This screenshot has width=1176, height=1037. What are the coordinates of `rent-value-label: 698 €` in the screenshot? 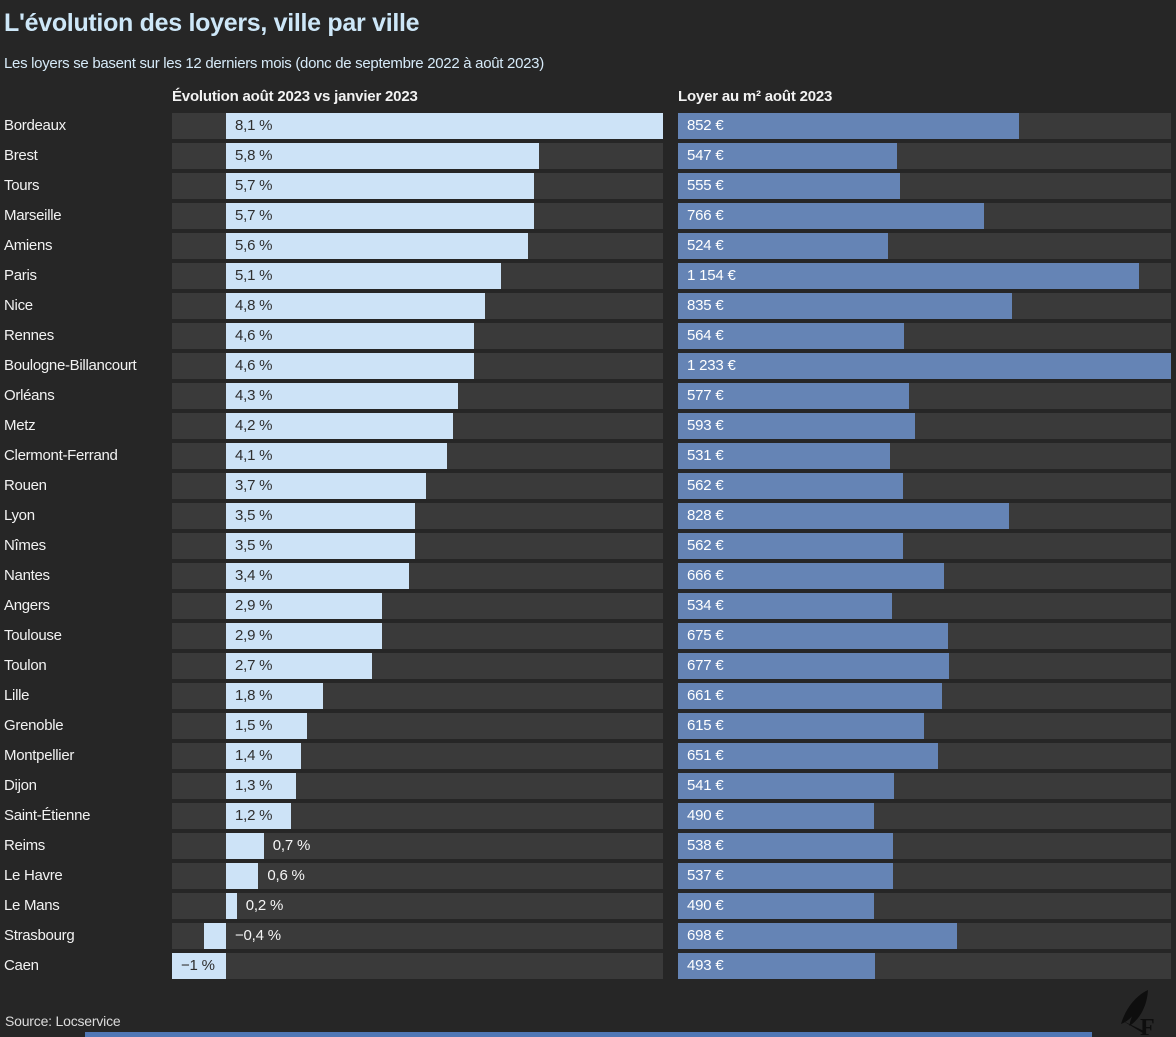 It's located at (705, 935).